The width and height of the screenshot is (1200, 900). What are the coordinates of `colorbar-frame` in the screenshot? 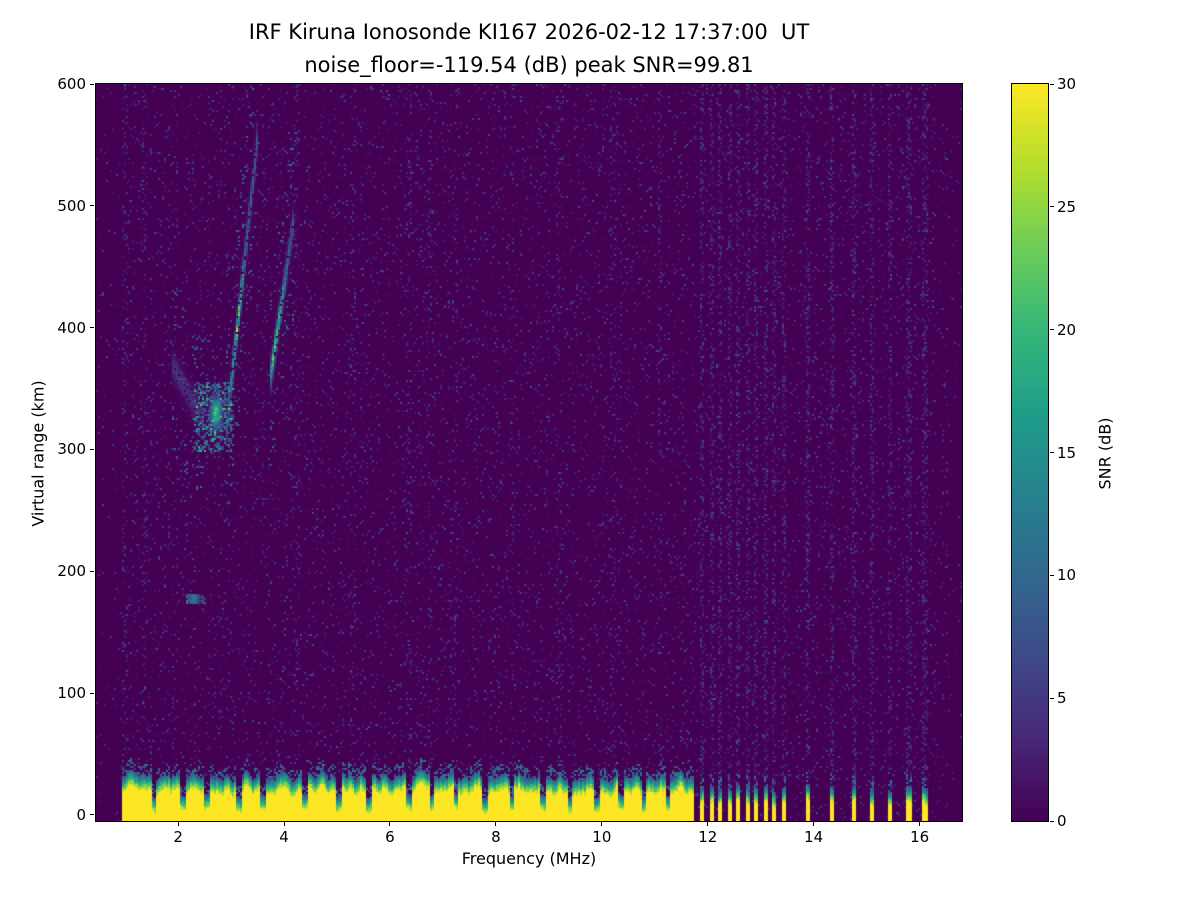 It's located at (1030, 452).